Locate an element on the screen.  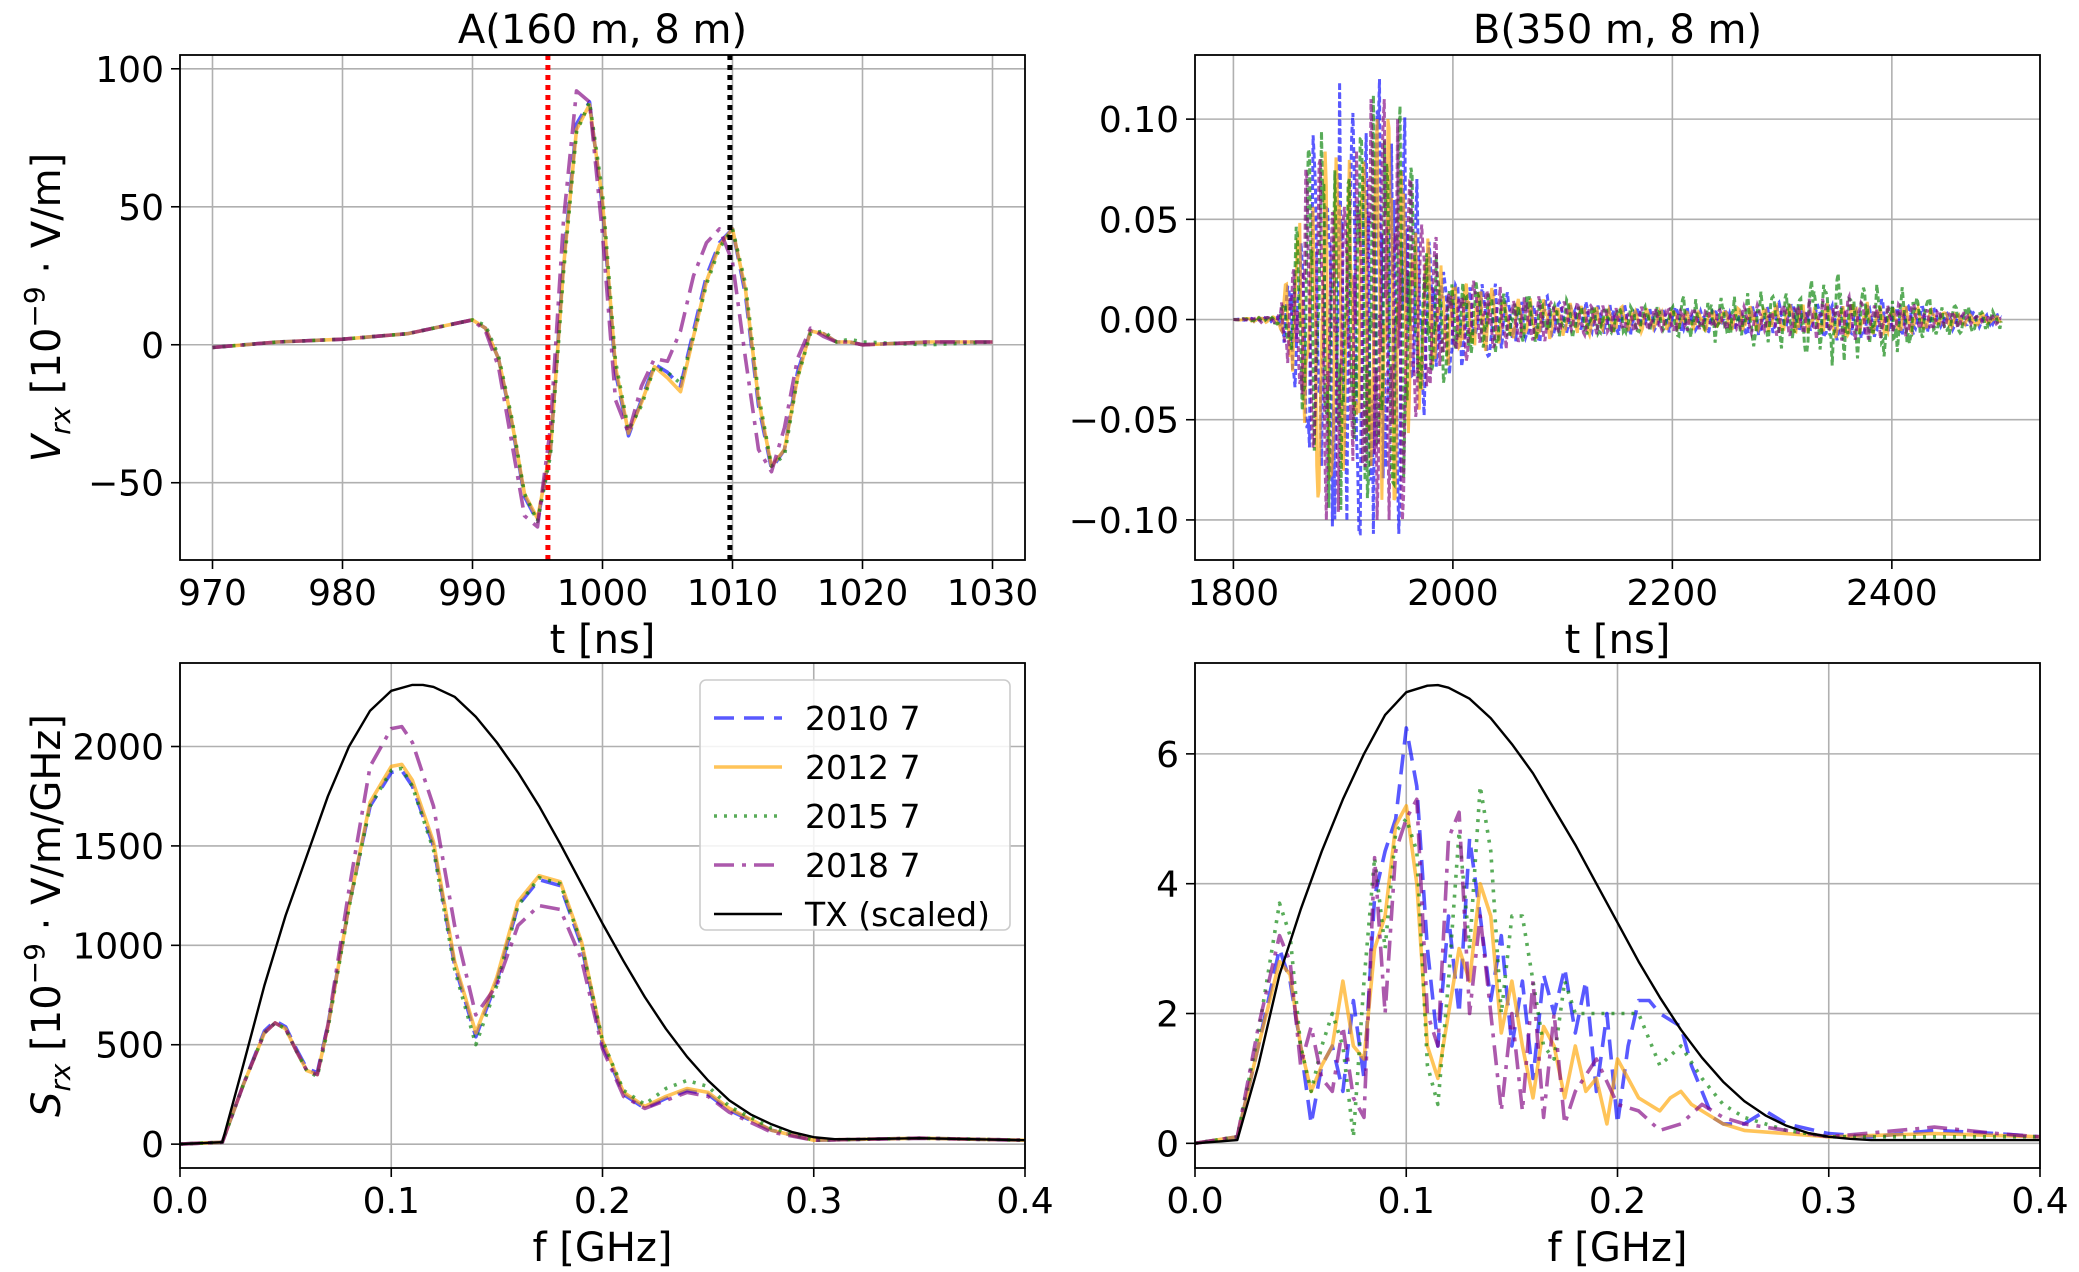
tick-label-x: 2400 is located at coordinates (1892, 593).